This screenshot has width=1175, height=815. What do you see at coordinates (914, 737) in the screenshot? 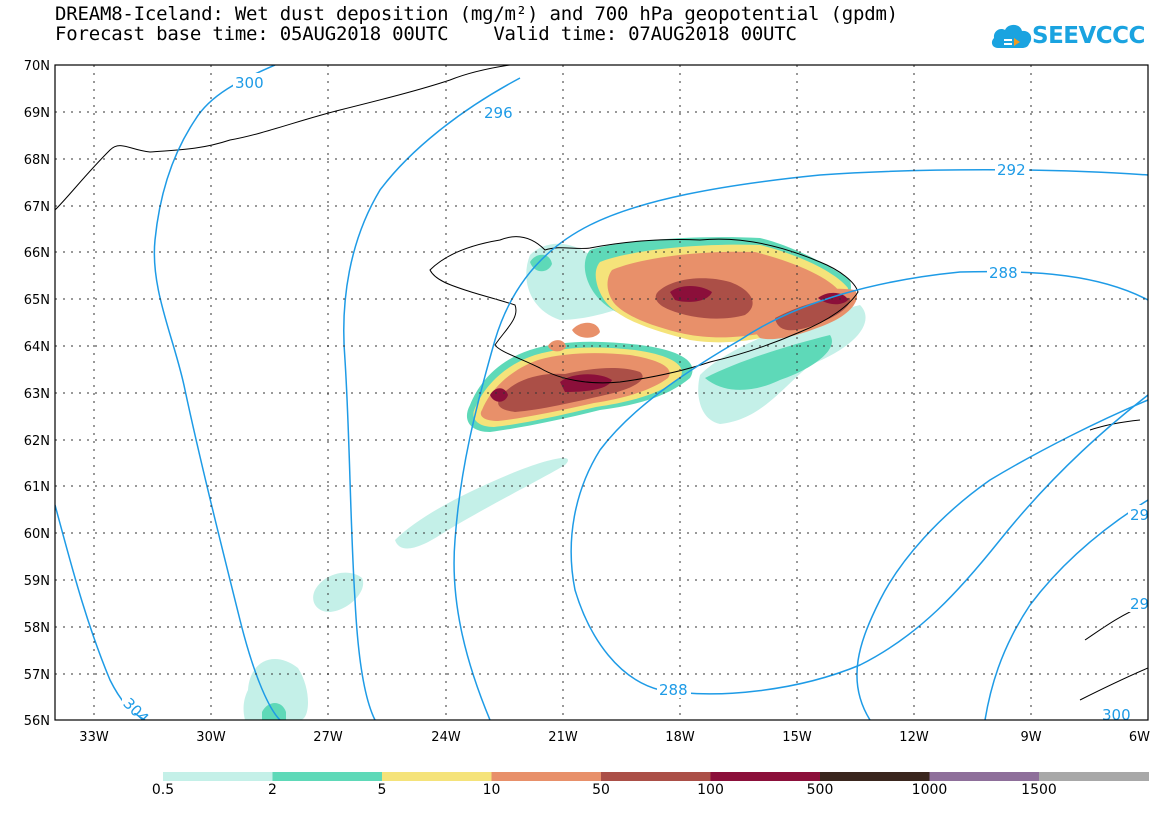
I see `lon-label: 12W` at bounding box center [914, 737].